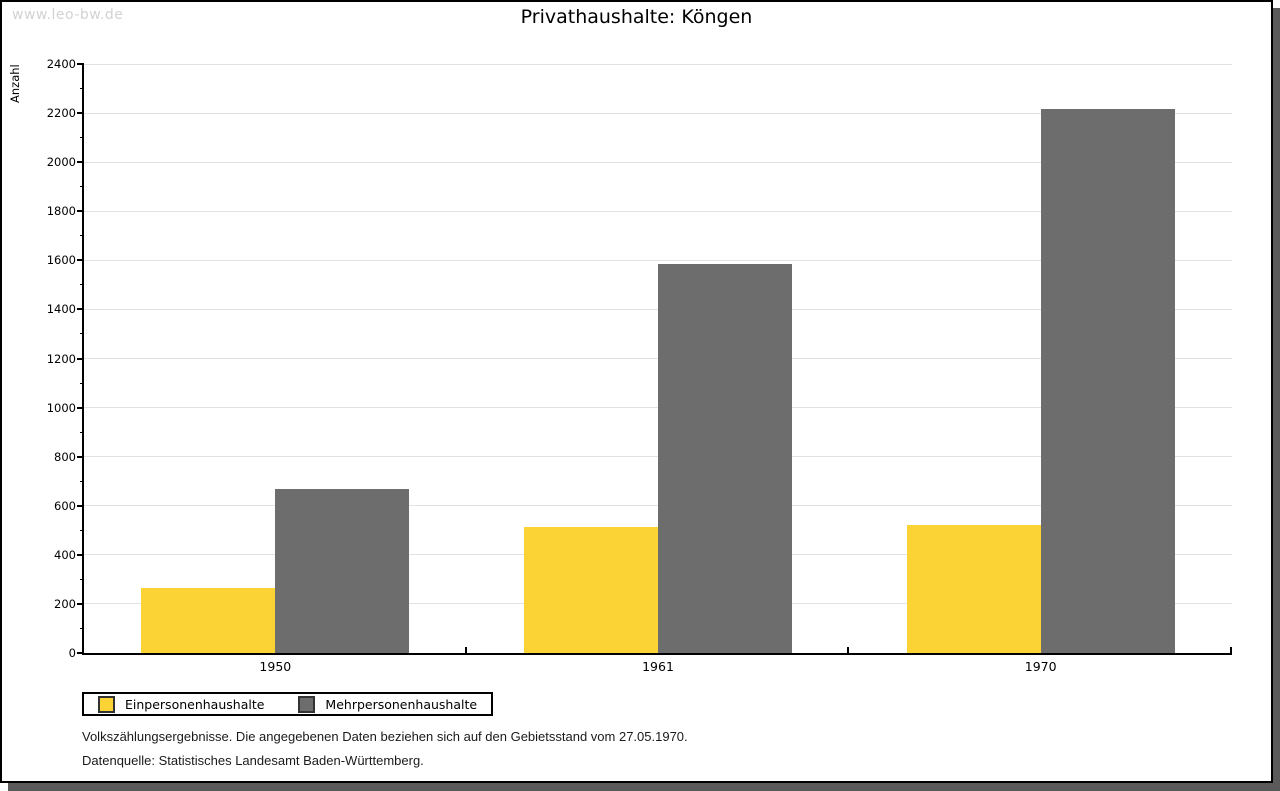  What do you see at coordinates (61, 162) in the screenshot?
I see `y-axis-tick-label: 2000` at bounding box center [61, 162].